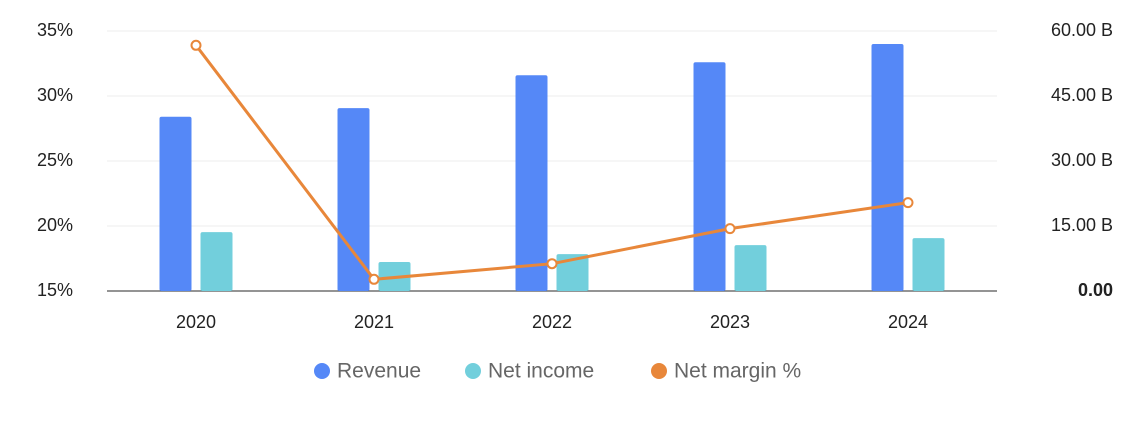 Image resolution: width=1140 pixels, height=427 pixels. Describe the element at coordinates (196, 322) in the screenshot. I see `x-tick-label: 2020` at that location.